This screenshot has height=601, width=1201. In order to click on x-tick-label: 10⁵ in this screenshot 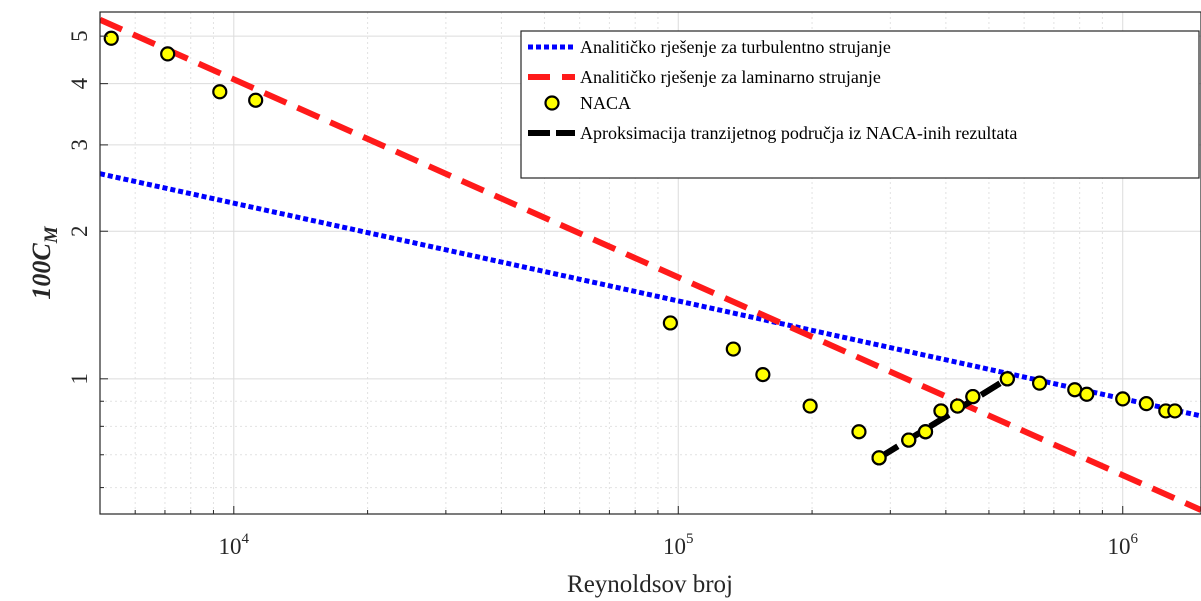, I will do `click(678, 545)`.